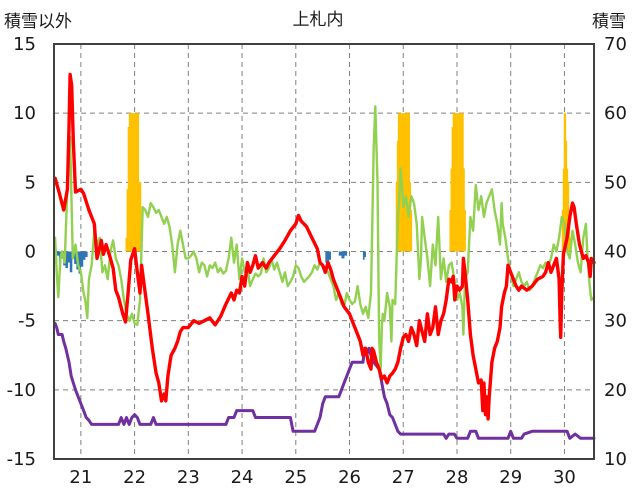  What do you see at coordinates (24, 113) in the screenshot?
I see `left-tick-label: 10` at bounding box center [24, 113].